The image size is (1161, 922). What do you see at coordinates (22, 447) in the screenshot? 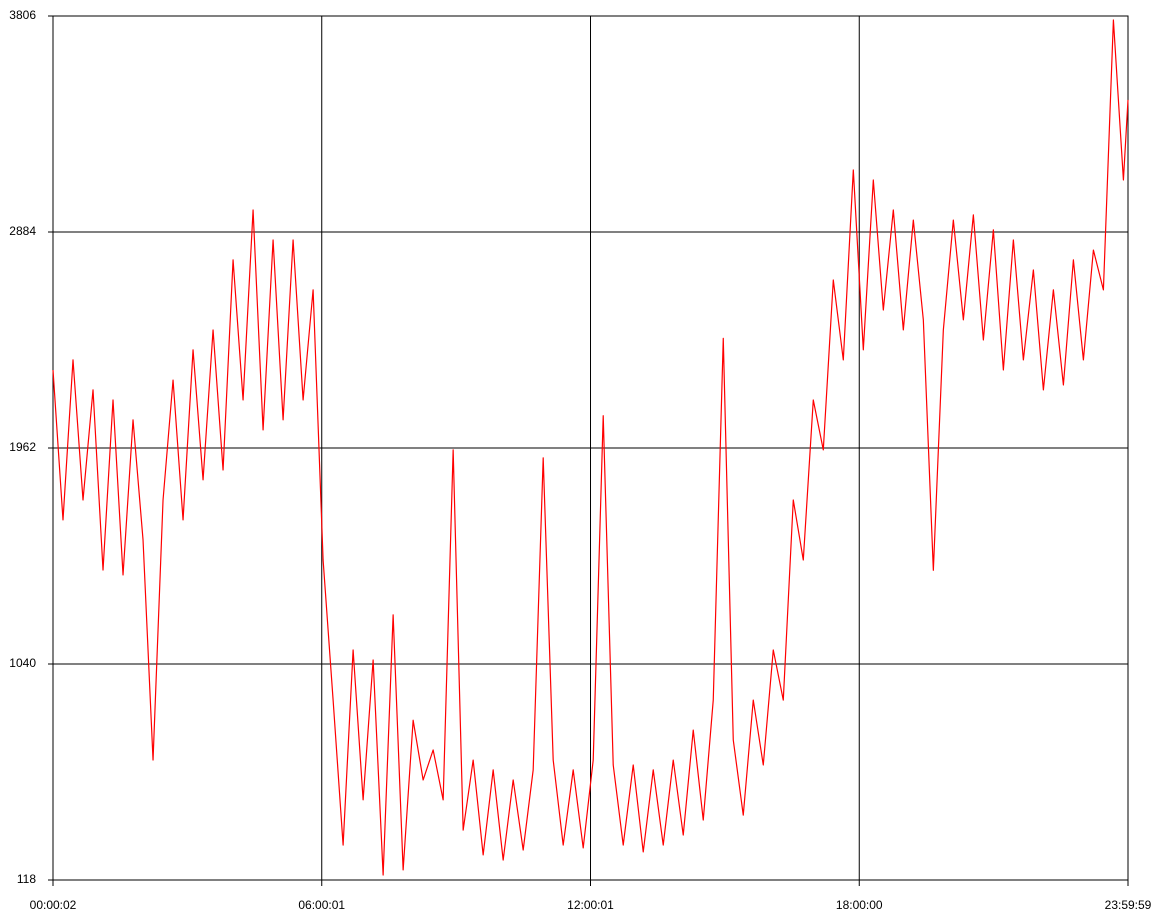
I see `y-tick-label: 1962` at bounding box center [22, 447].